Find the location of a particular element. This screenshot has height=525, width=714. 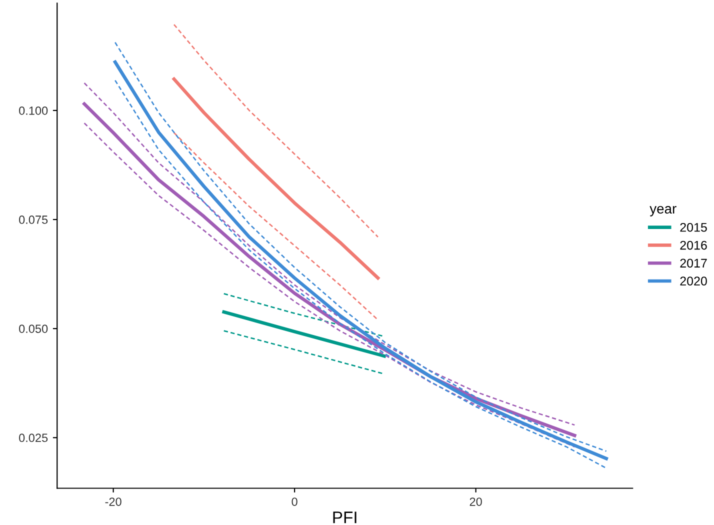

x-tick-label: -20 is located at coordinates (113, 502).